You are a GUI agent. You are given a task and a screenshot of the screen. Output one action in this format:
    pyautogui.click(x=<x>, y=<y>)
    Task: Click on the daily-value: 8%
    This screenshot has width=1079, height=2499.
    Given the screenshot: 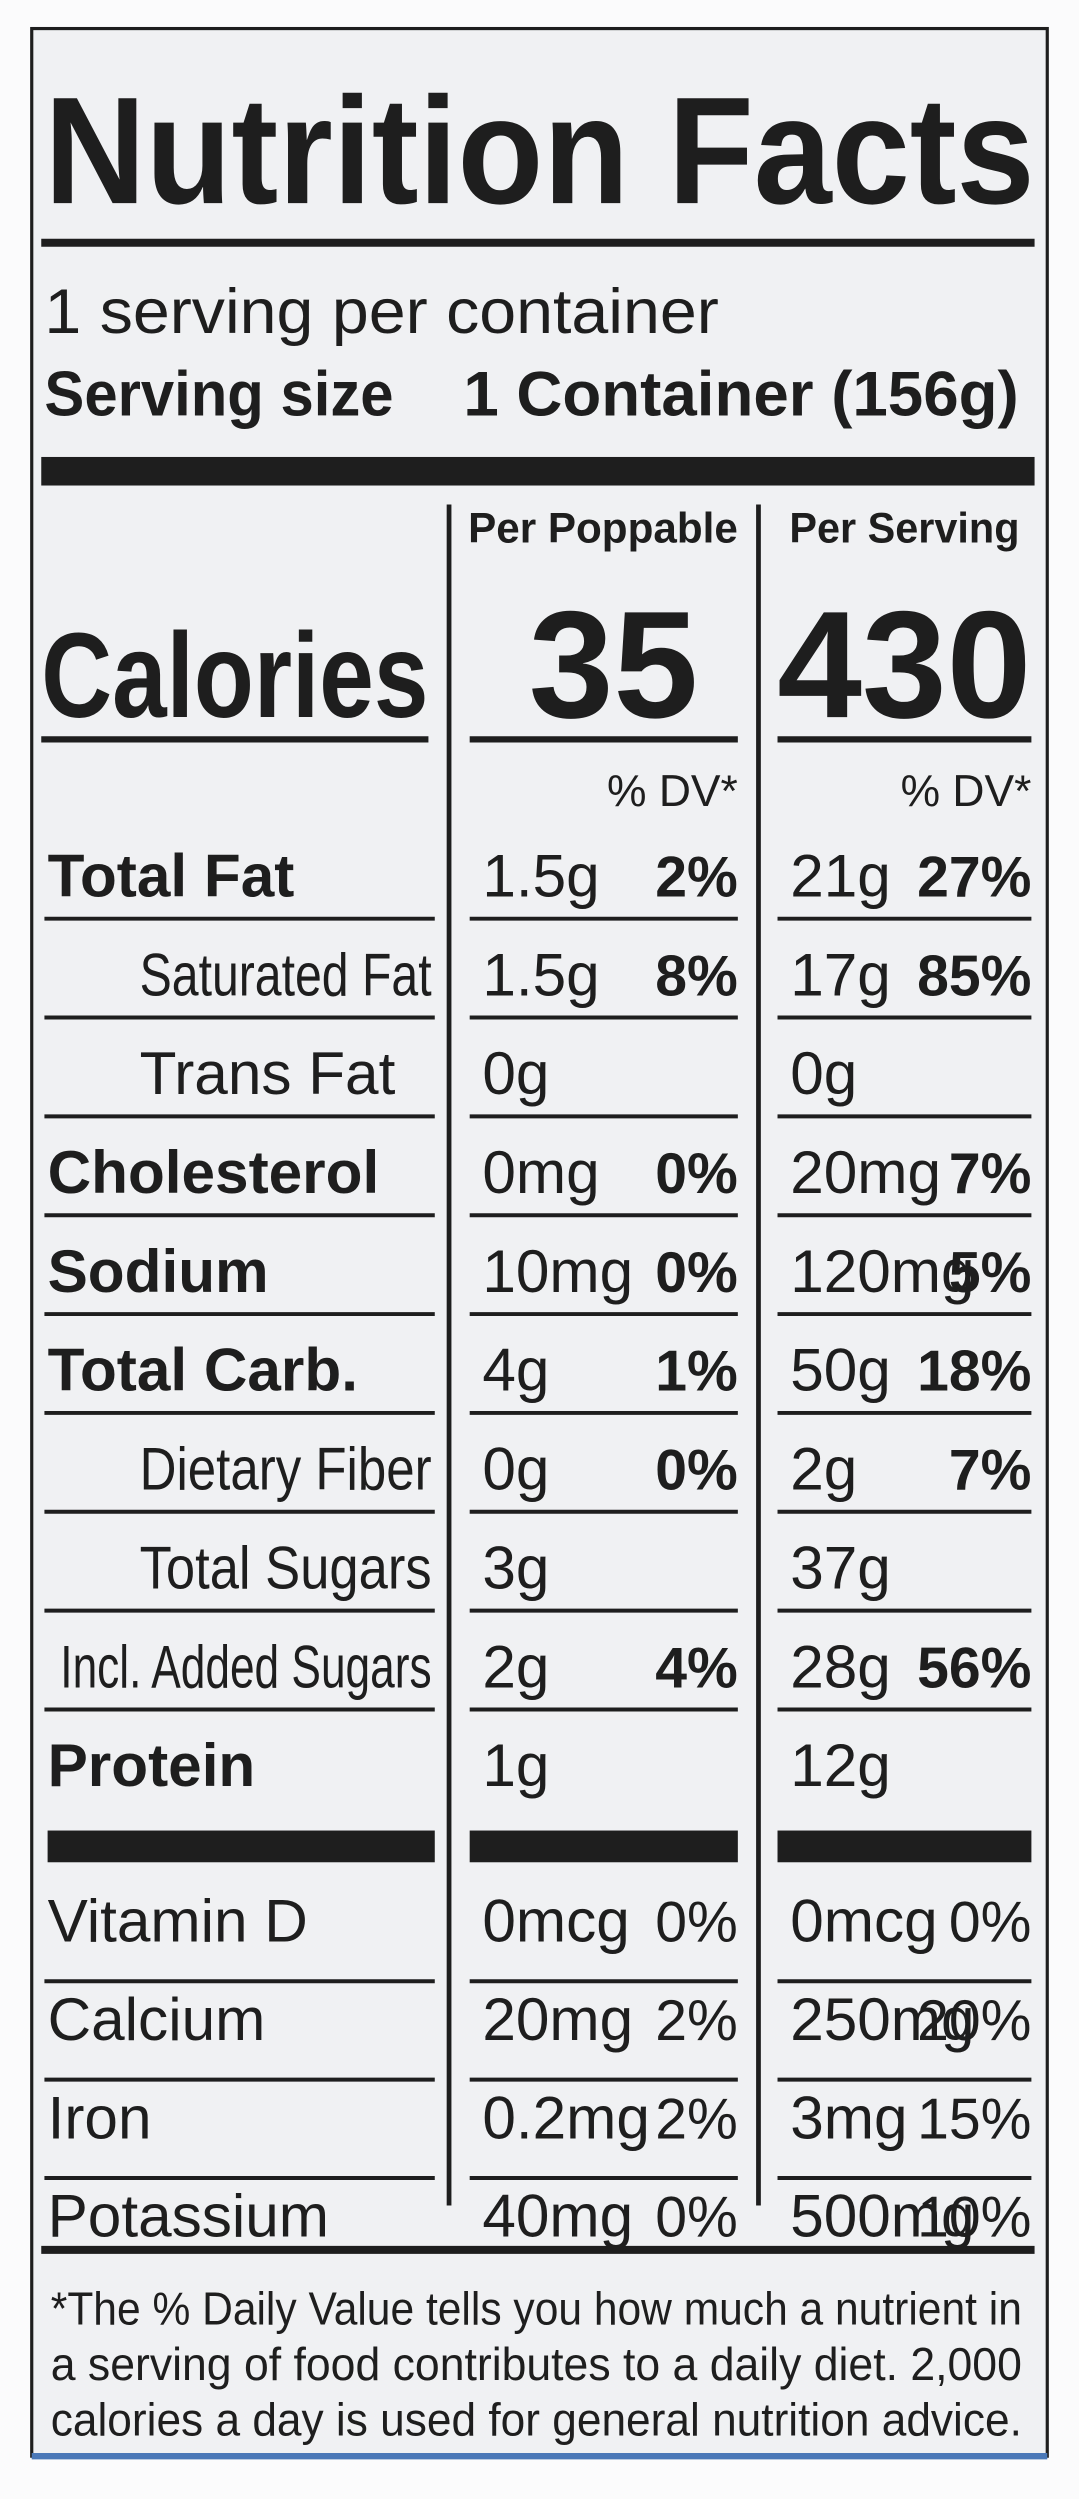 What is the action you would take?
    pyautogui.click(x=696, y=976)
    